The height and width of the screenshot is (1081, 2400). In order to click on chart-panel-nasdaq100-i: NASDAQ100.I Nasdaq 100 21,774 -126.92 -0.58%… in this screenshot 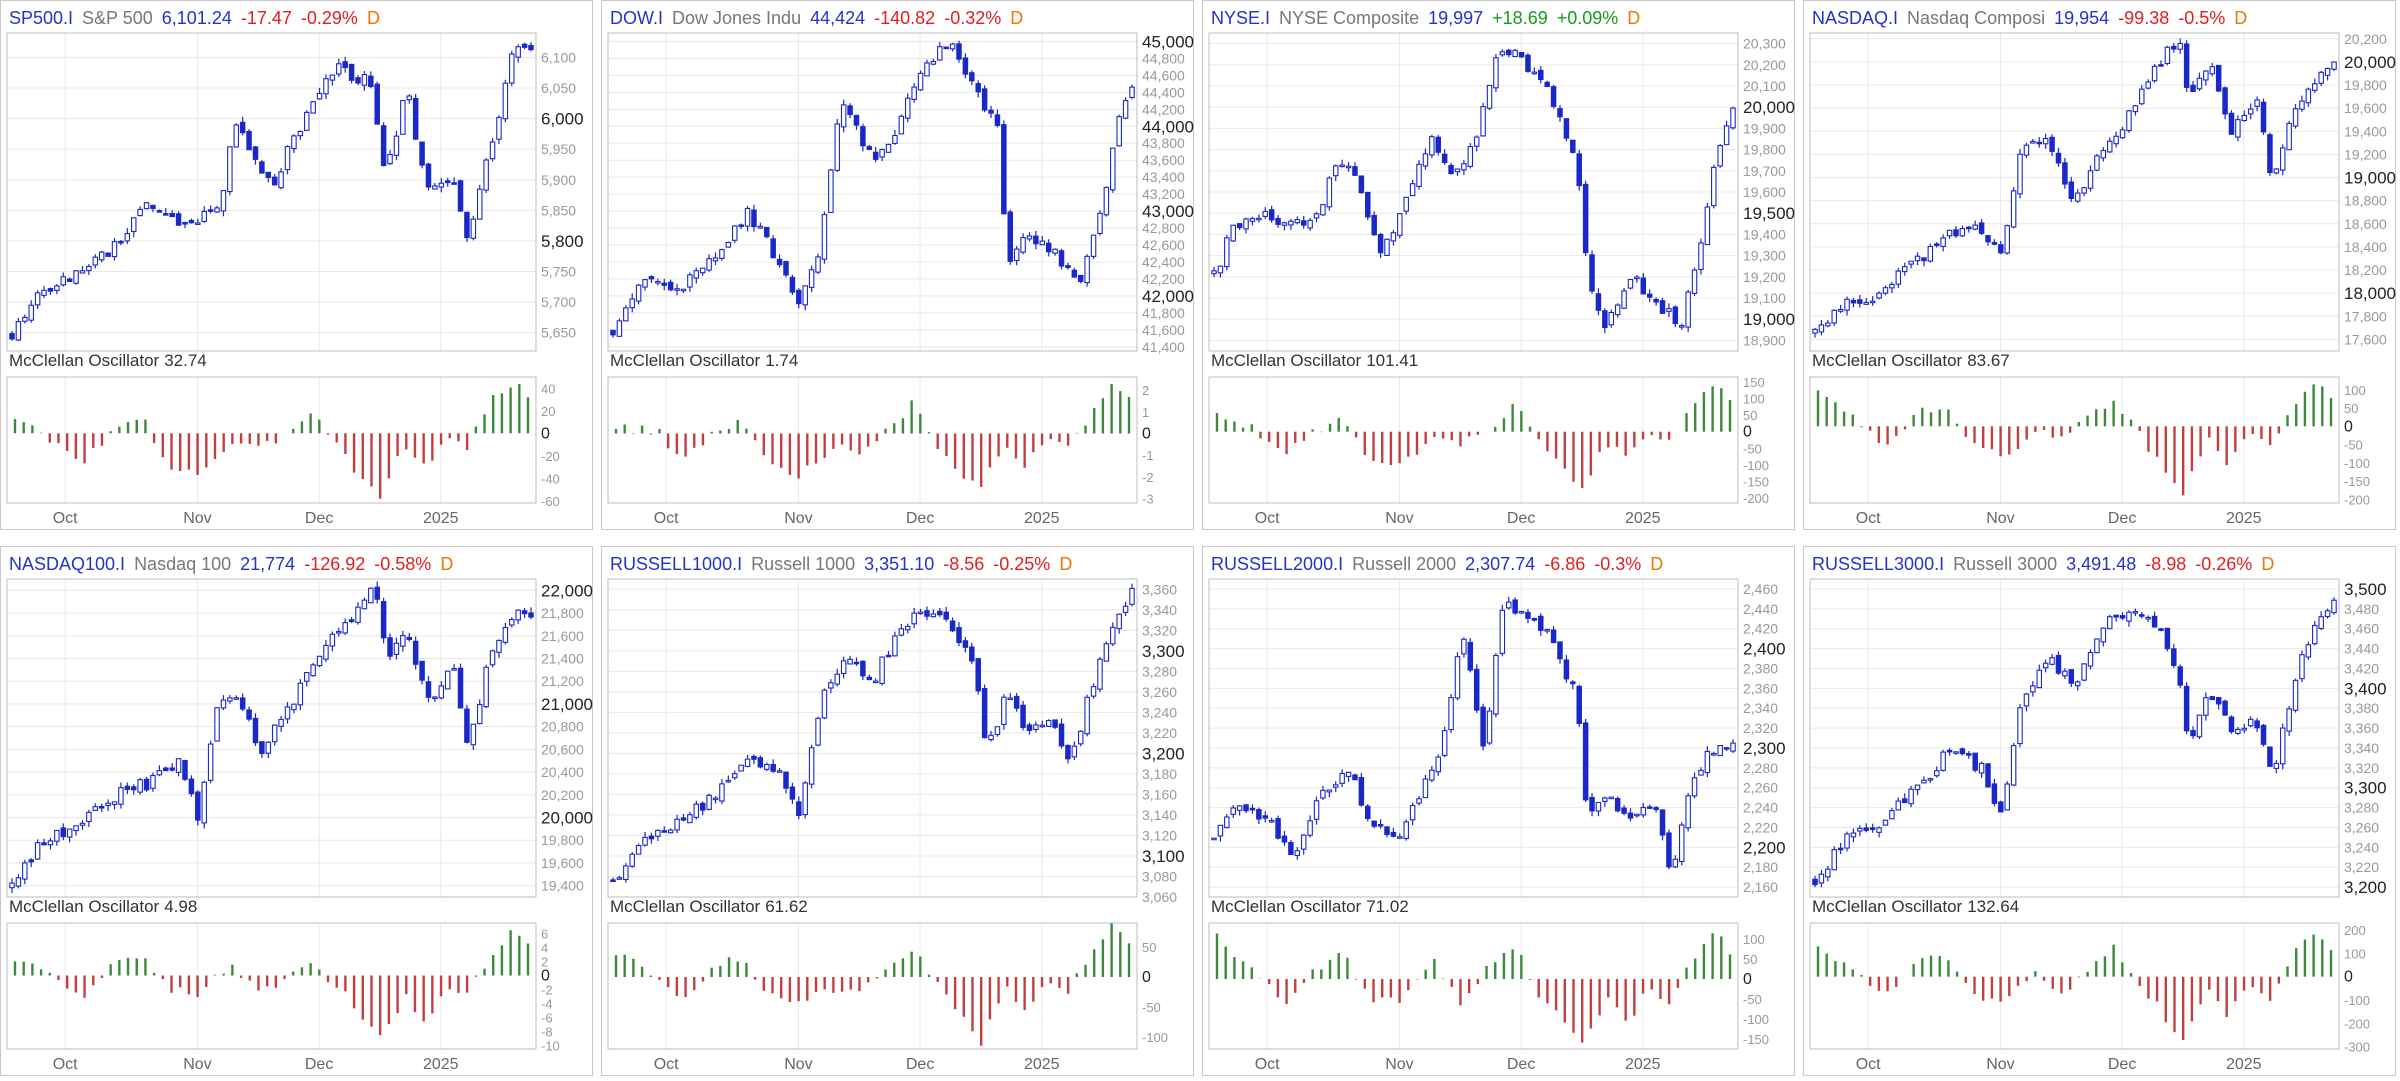, I will do `click(296, 811)`.